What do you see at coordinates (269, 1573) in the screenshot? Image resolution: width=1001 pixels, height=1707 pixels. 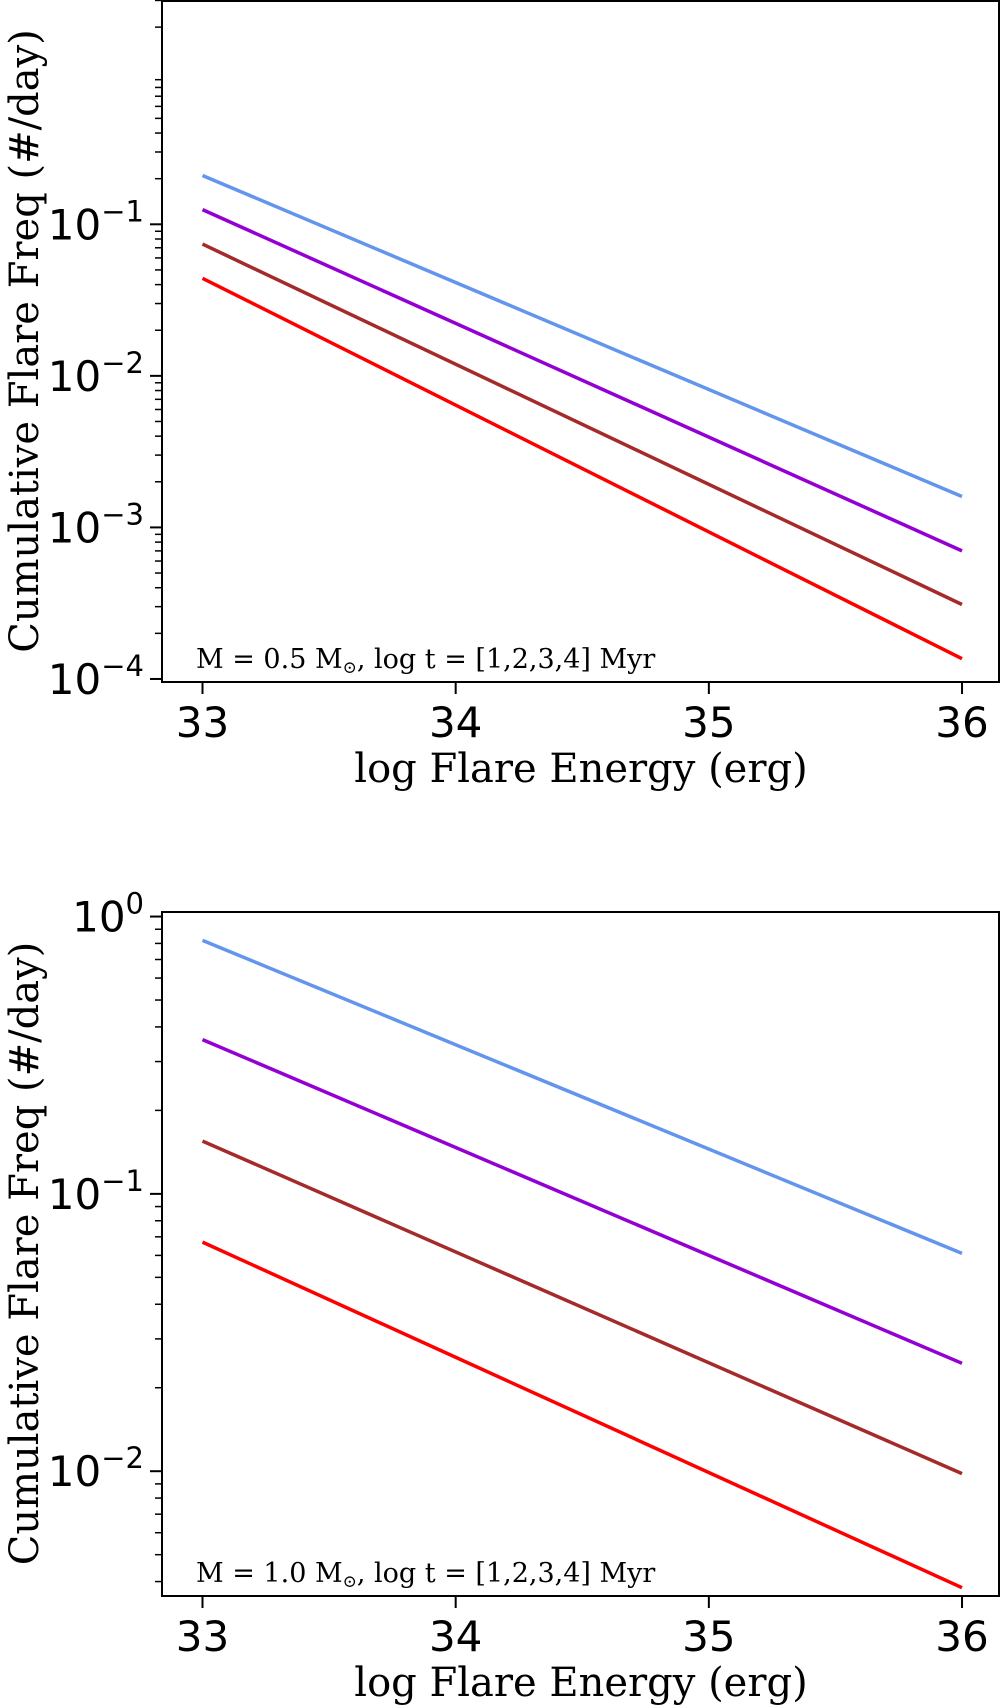 I see `panel-2-annotation-mass: M = 1.0 M` at bounding box center [269, 1573].